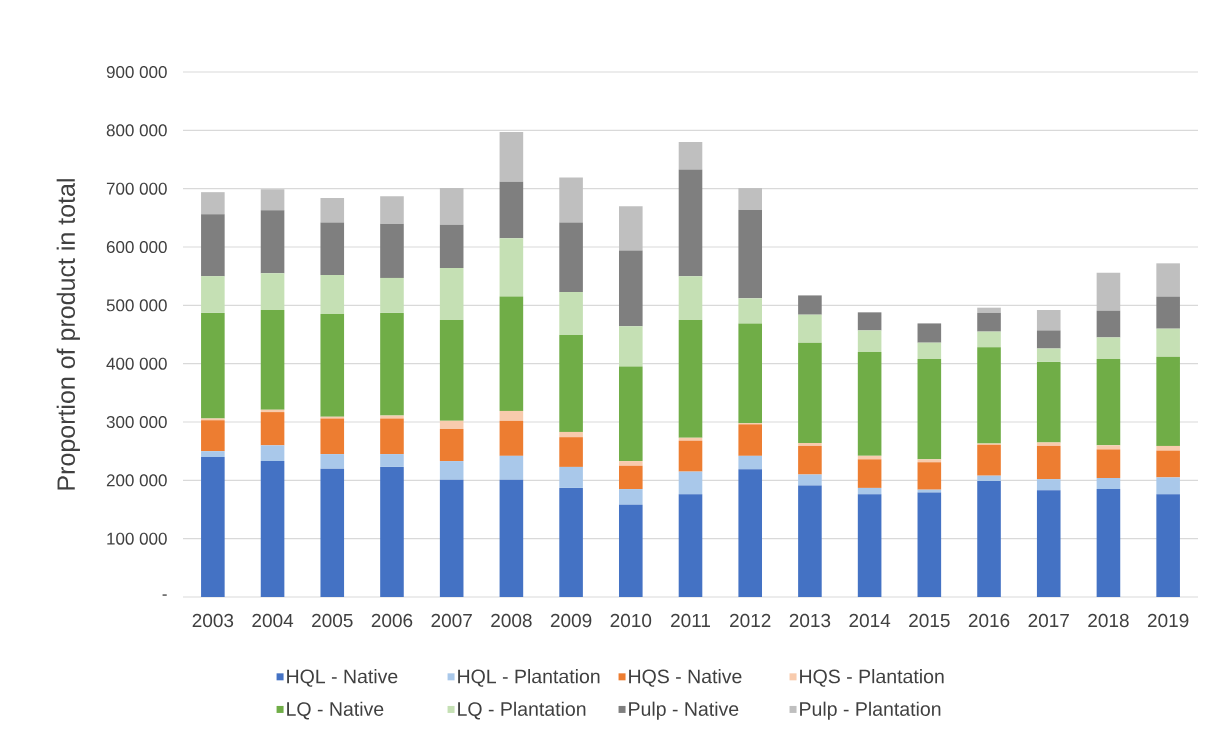  I want to click on x-tick-label: 2010, so click(631, 620).